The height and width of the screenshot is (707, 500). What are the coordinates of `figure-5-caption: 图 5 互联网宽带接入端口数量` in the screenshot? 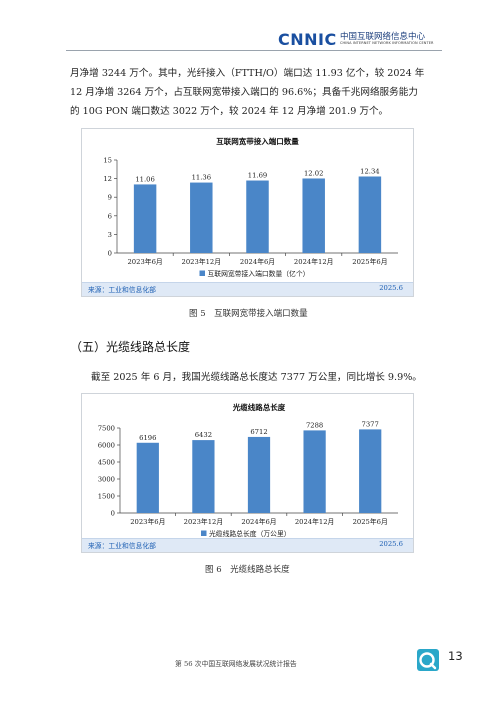 It's located at (248, 314).